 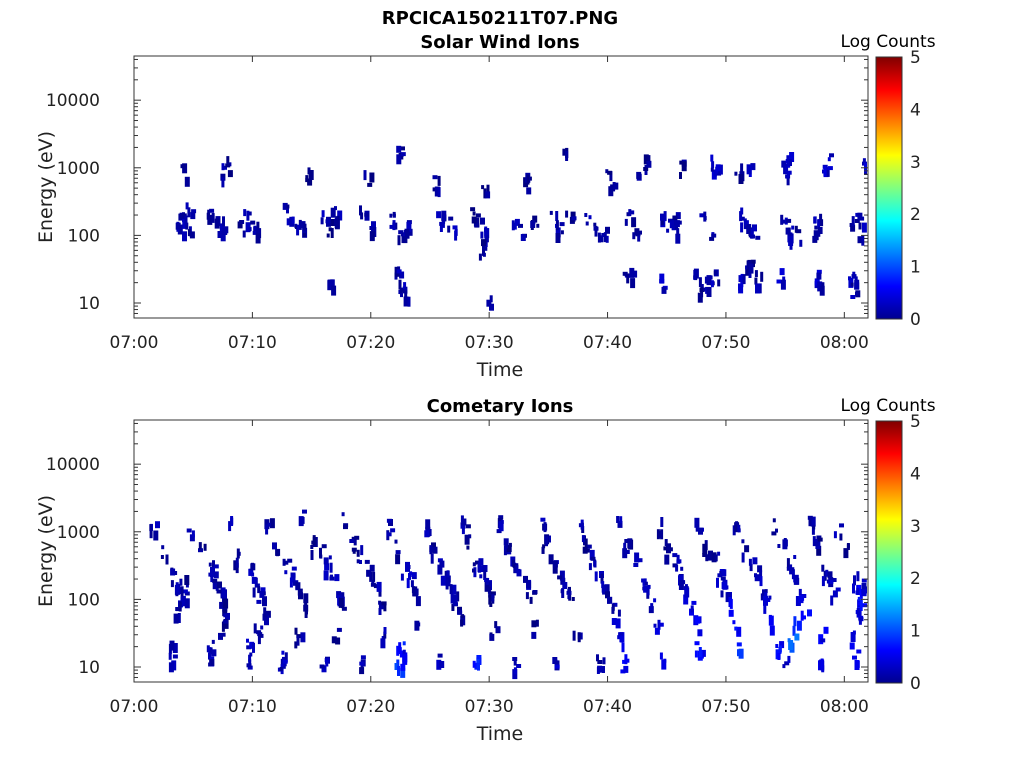 I want to click on y-tick-label: 100, so click(x=84, y=600).